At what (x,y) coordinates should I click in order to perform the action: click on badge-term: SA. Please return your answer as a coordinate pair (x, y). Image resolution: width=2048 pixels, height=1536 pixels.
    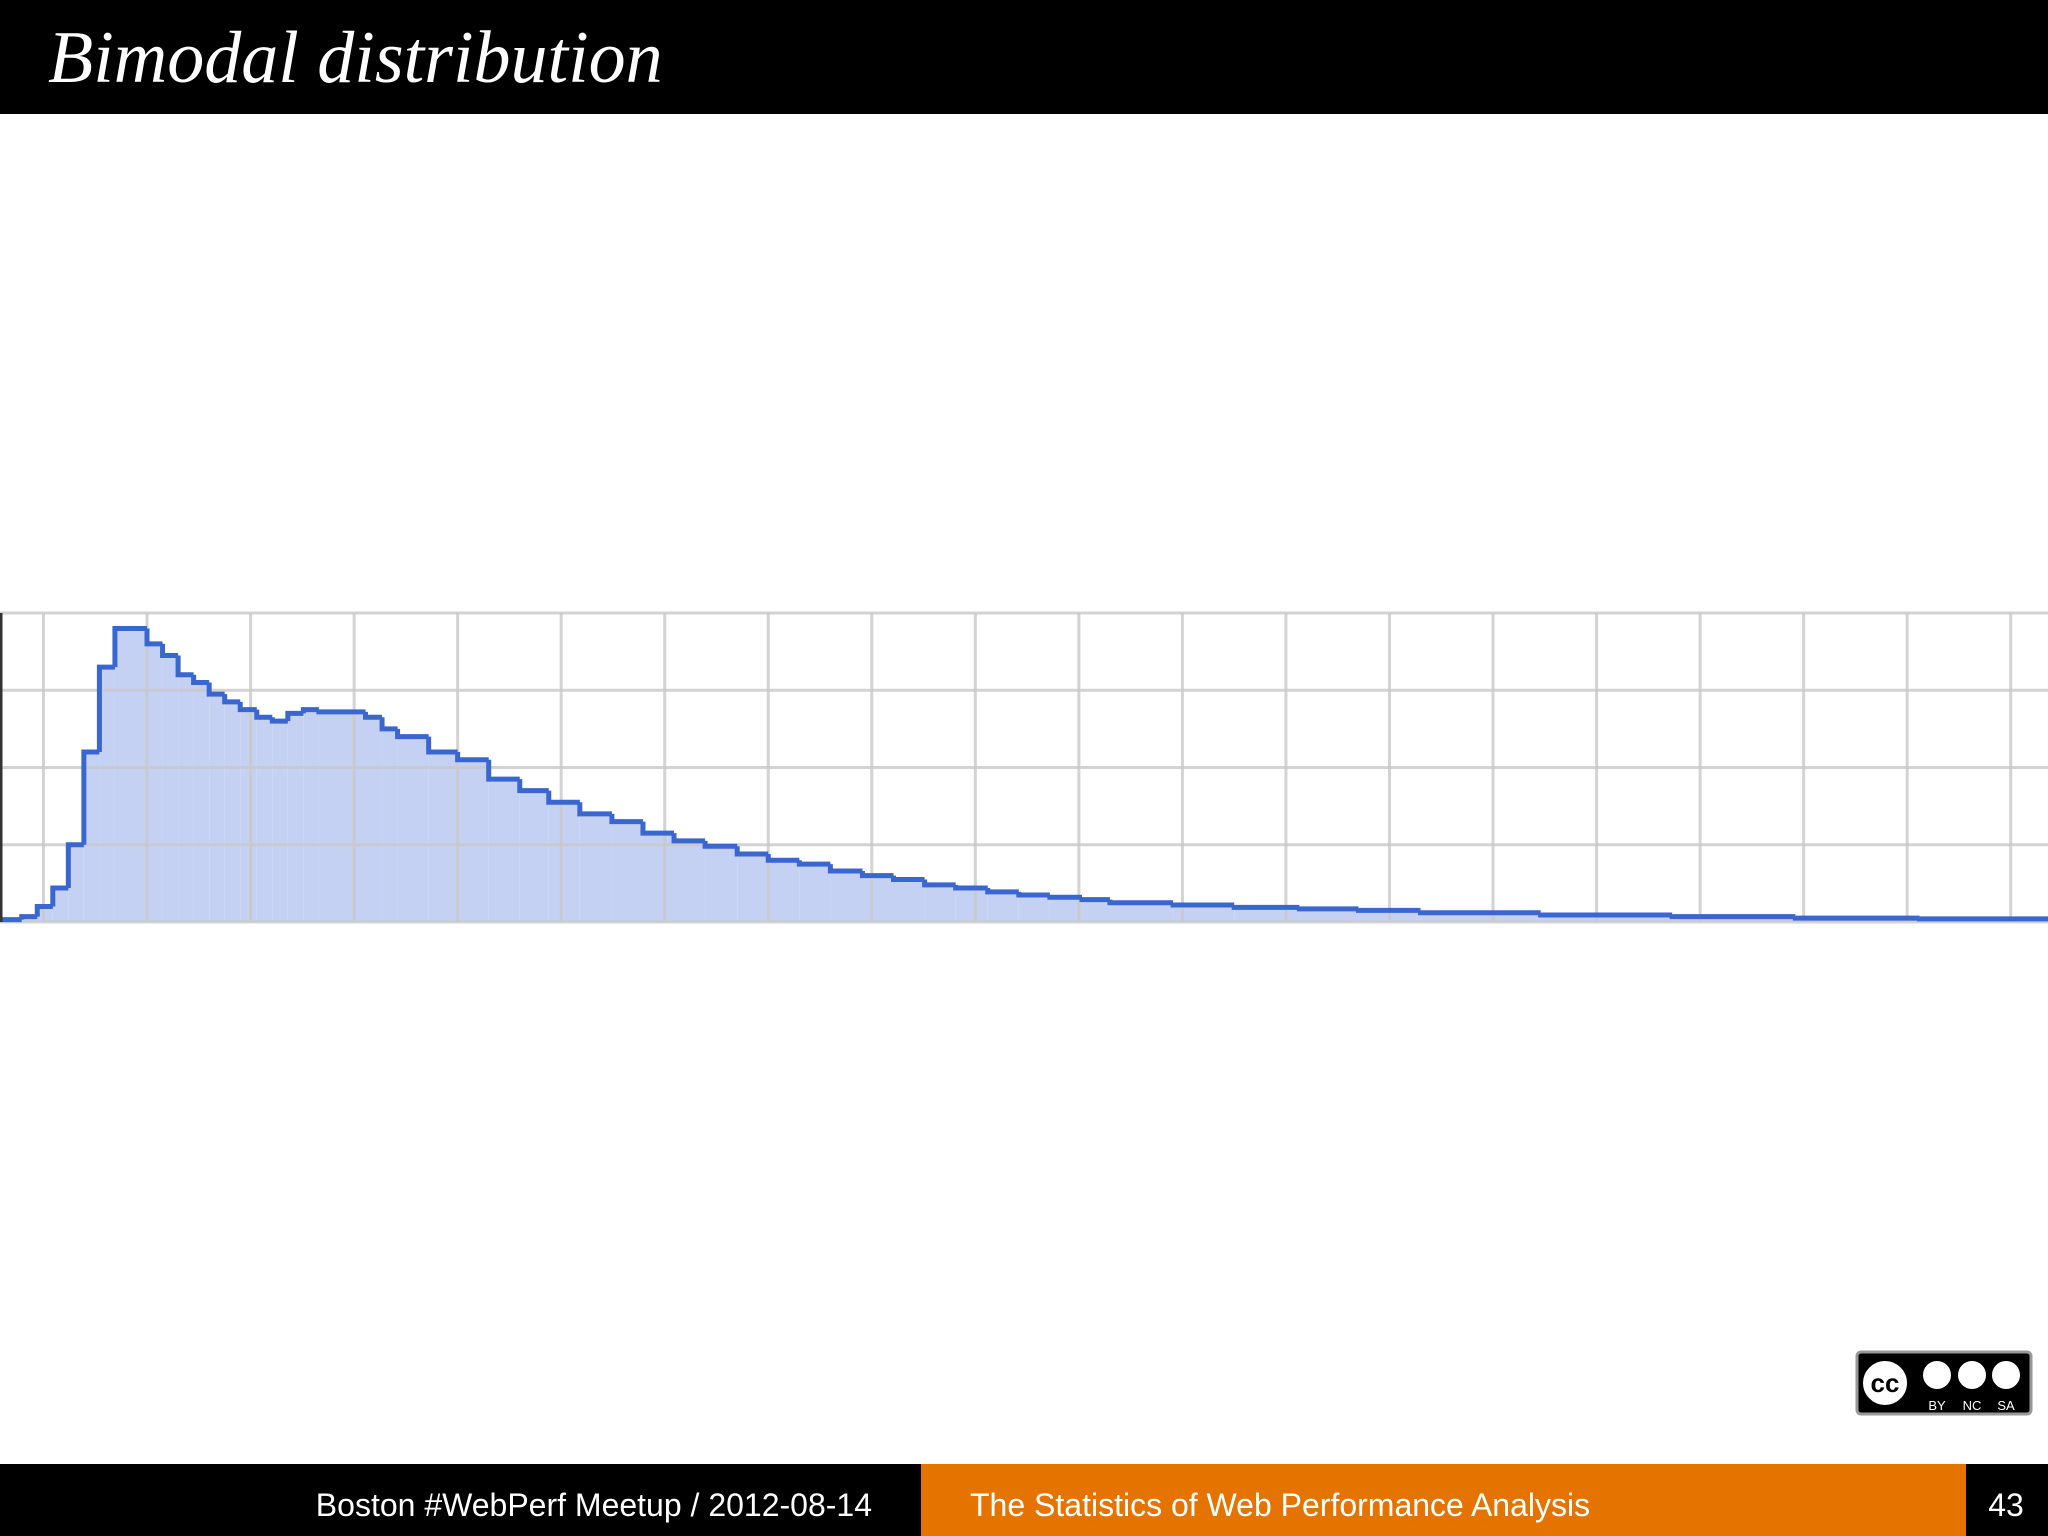
    Looking at the image, I should click on (2006, 1405).